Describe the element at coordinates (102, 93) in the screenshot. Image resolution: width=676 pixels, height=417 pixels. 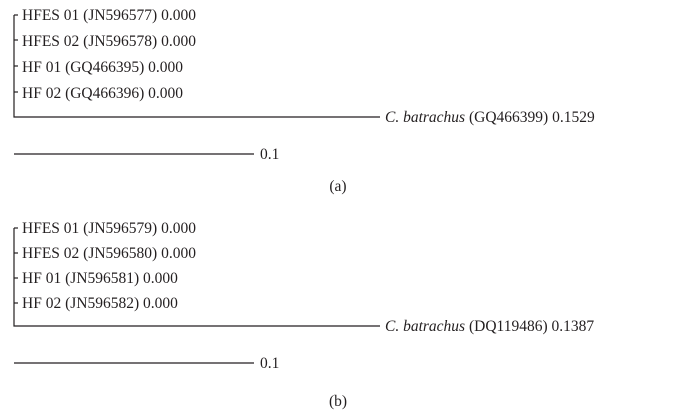
I see `tree-a-leaf-4: HF 02 (GQ466396) 0.000` at that location.